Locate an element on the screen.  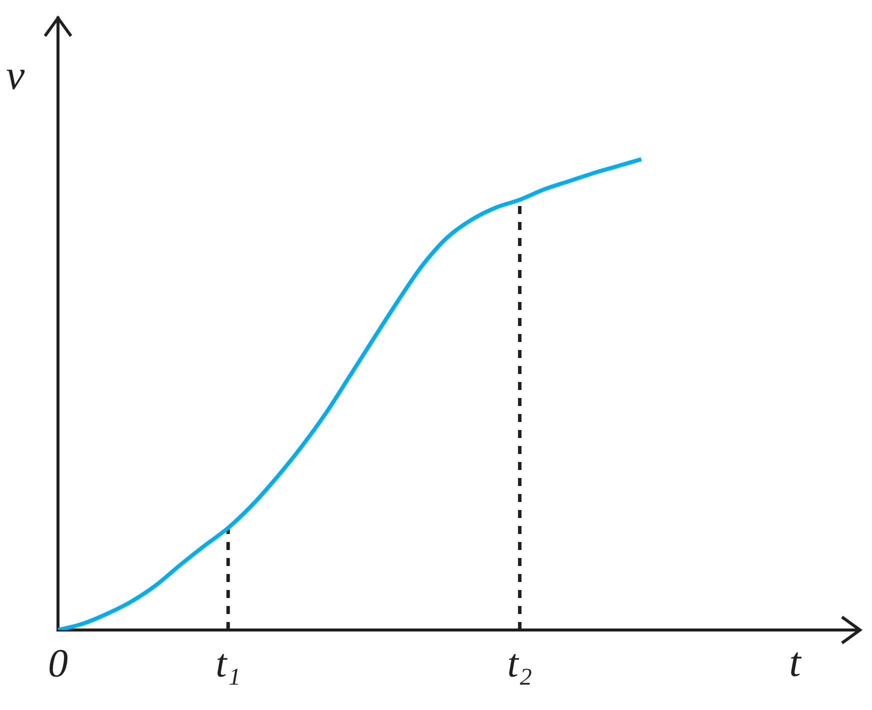
x-tick-label: 0 is located at coordinates (58, 663).